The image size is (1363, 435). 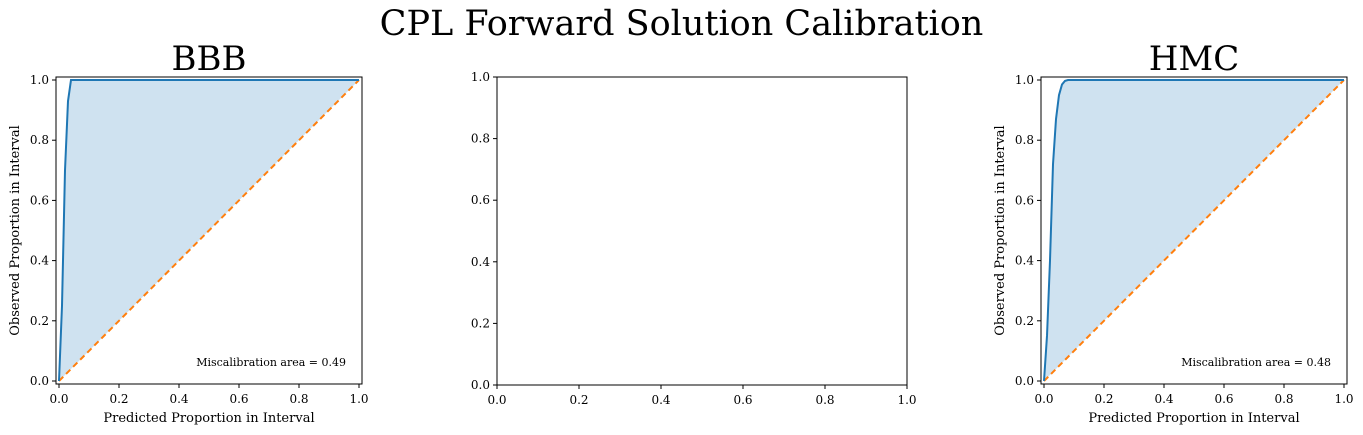 I want to click on panel-title: HMC, so click(x=1194, y=59).